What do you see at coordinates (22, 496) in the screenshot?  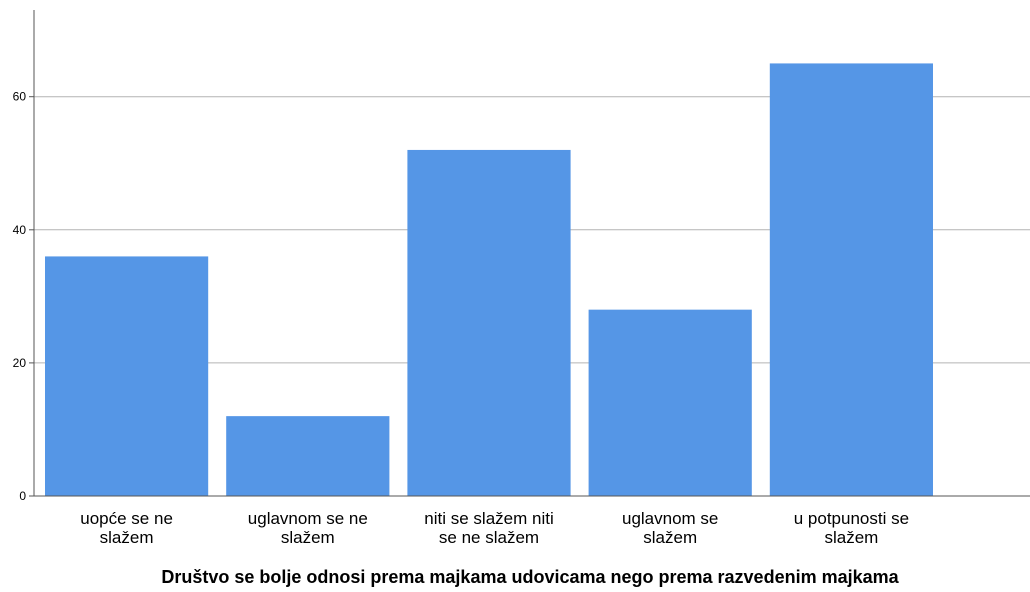 I see `y-tick-label-0: 0` at bounding box center [22, 496].